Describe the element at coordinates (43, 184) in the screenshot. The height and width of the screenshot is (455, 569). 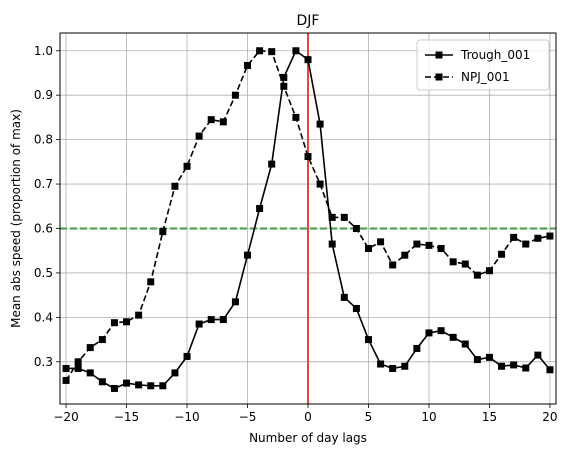
I see `y-tick-label: 0.7` at that location.